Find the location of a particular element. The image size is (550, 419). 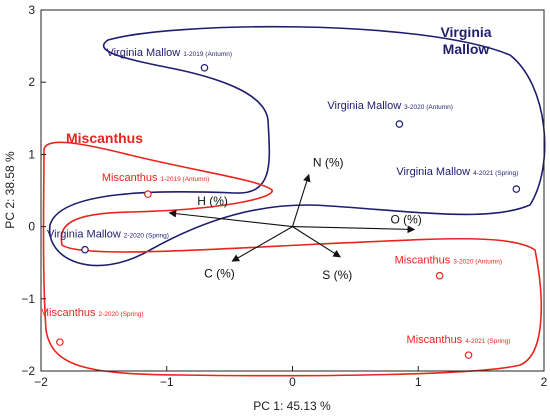

point-label: Miscanthus 2-2020 (Spring) is located at coordinates (92, 313).